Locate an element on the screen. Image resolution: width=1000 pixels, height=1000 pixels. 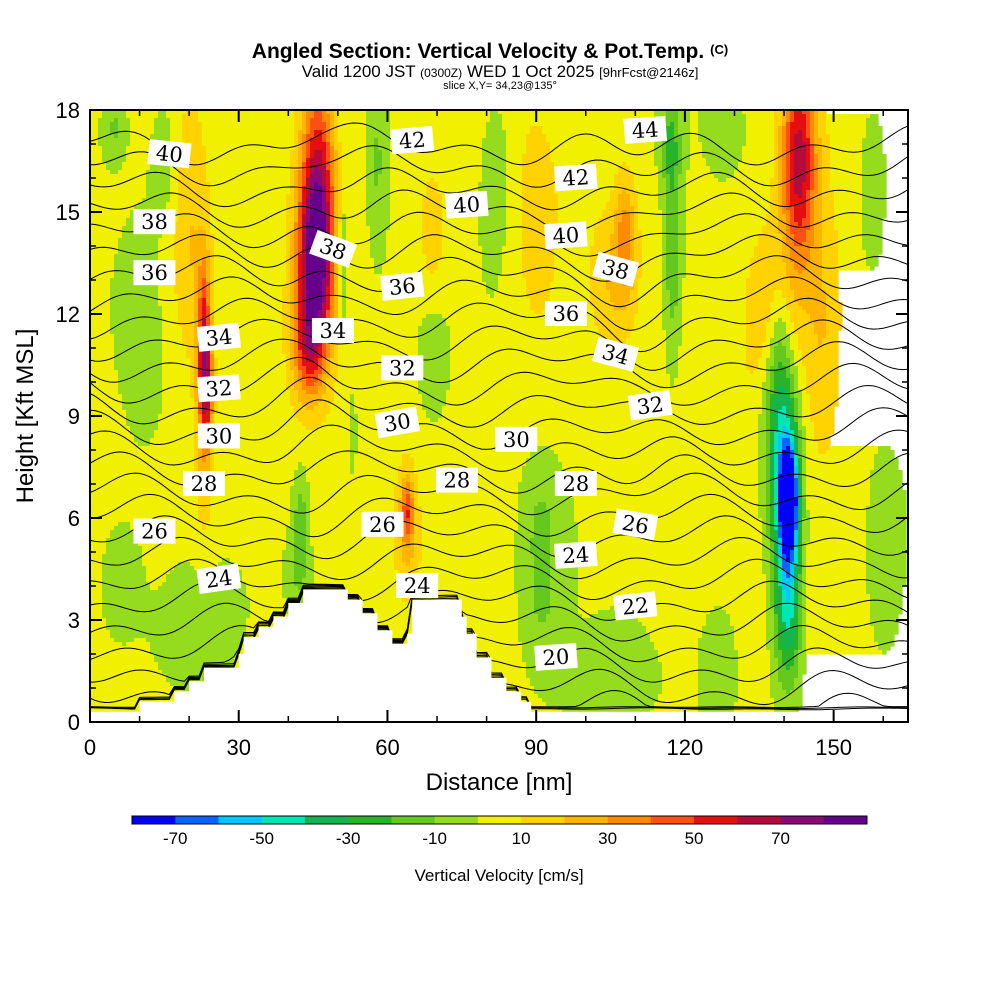
theta-label-text: 30 is located at coordinates (219, 436).